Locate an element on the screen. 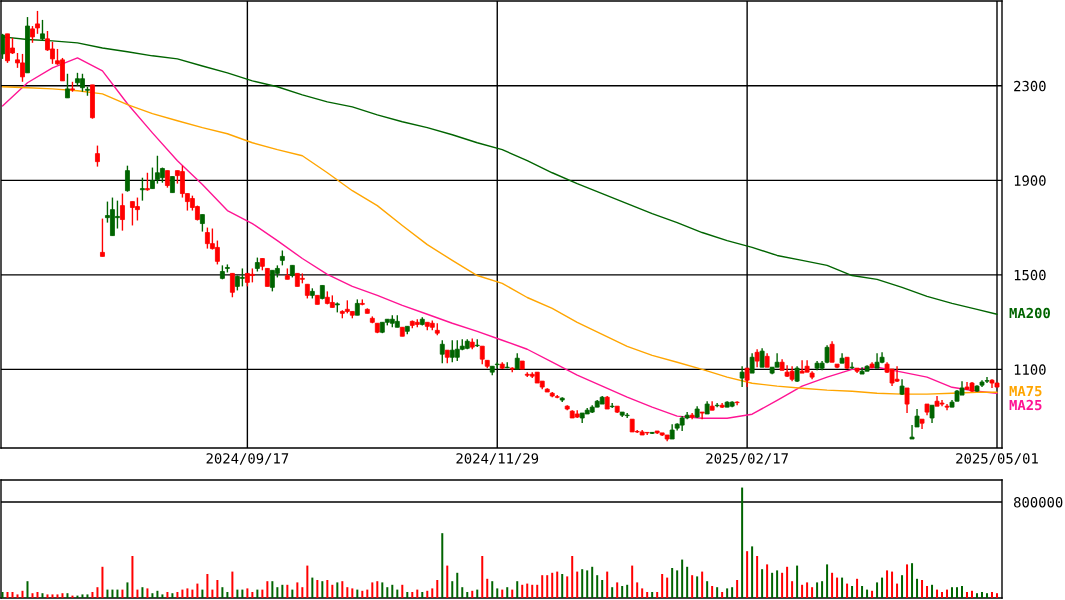 This screenshot has height=600, width=1065. y-tick-label: 800000 is located at coordinates (1038, 502).